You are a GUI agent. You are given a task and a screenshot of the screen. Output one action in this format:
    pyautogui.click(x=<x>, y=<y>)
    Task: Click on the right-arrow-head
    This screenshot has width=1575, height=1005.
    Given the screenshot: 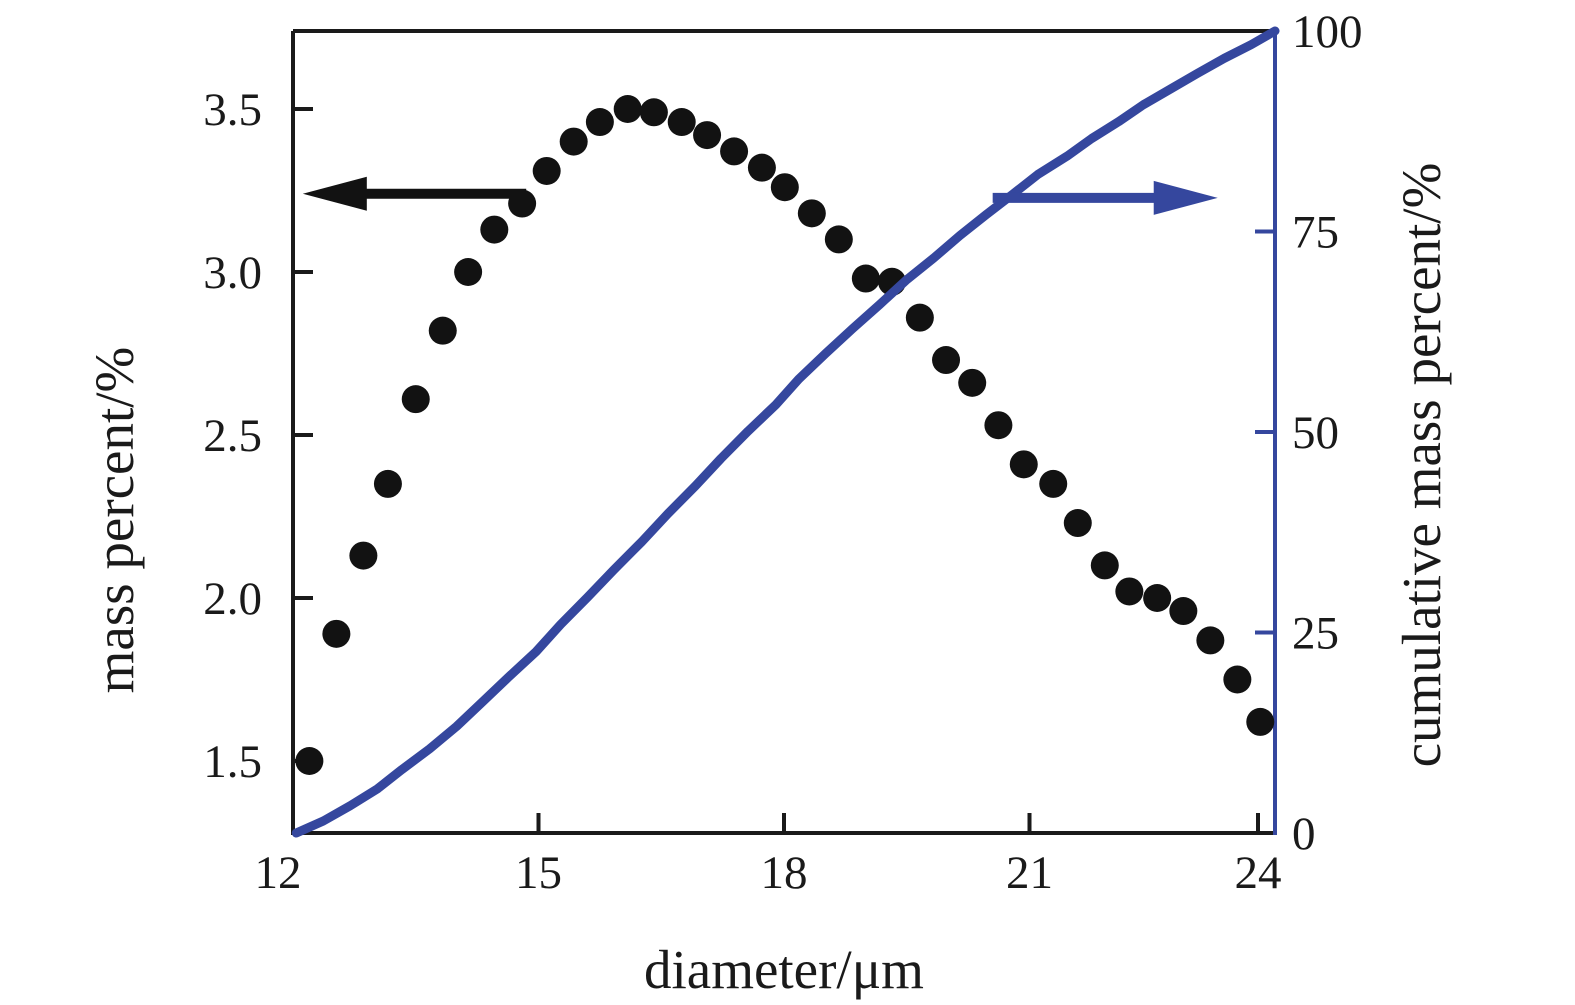 What is the action you would take?
    pyautogui.click(x=1185, y=197)
    